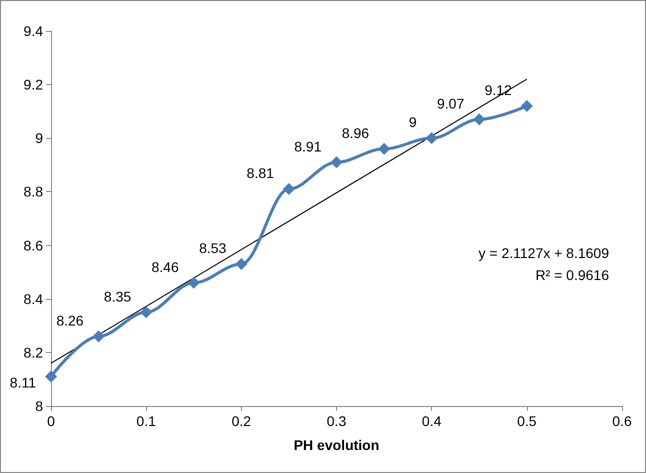  I want to click on data-label: 9, so click(412, 122).